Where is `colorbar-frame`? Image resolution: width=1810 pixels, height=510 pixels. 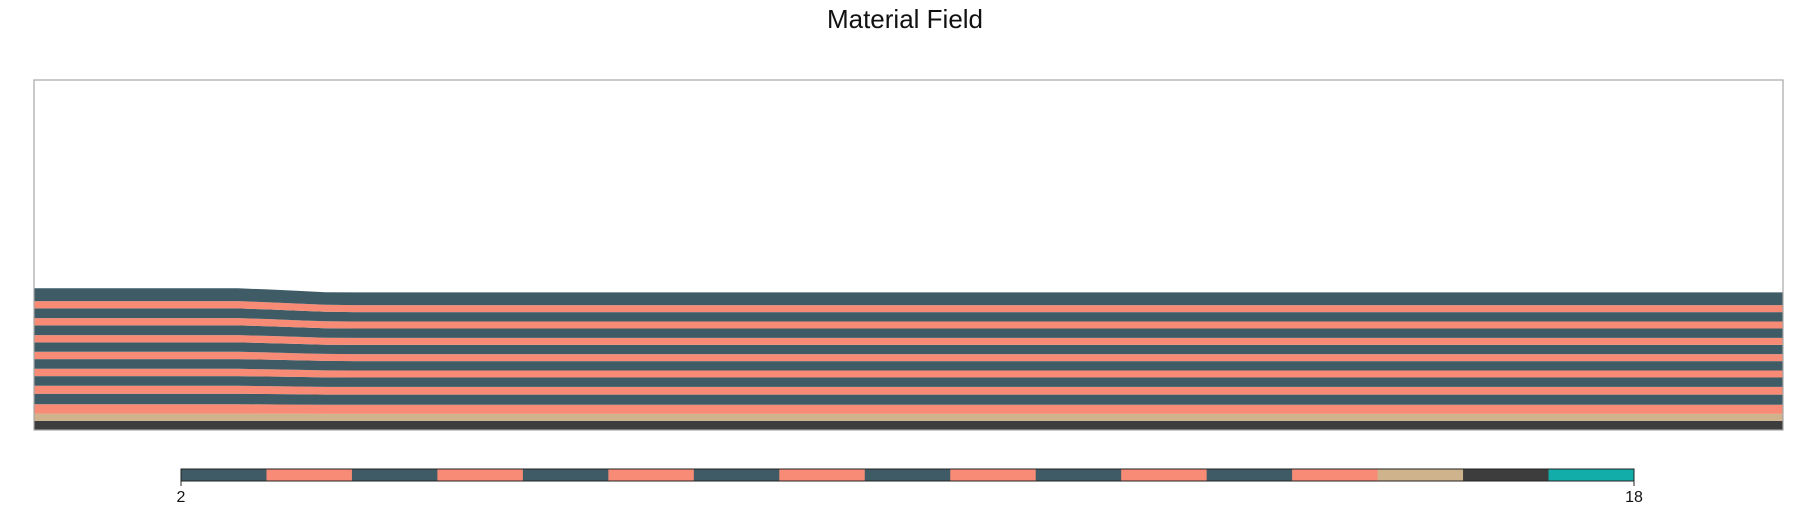 colorbar-frame is located at coordinates (907, 475).